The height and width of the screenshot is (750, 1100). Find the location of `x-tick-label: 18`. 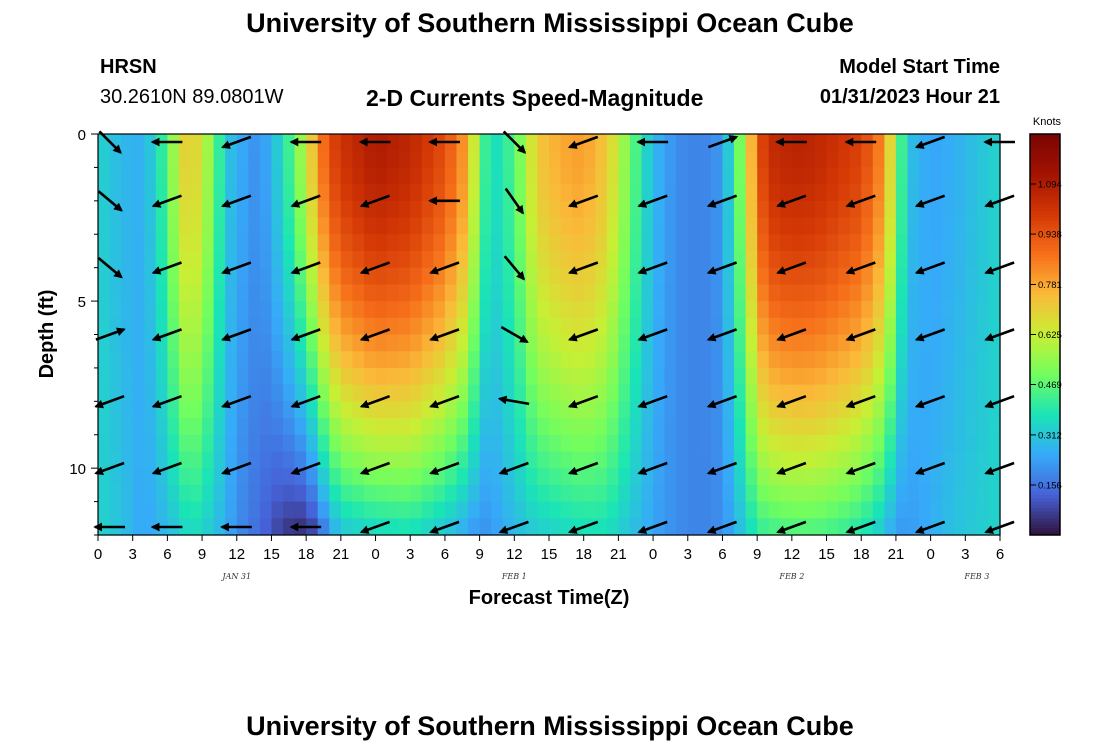

x-tick-label: 18 is located at coordinates (861, 554).